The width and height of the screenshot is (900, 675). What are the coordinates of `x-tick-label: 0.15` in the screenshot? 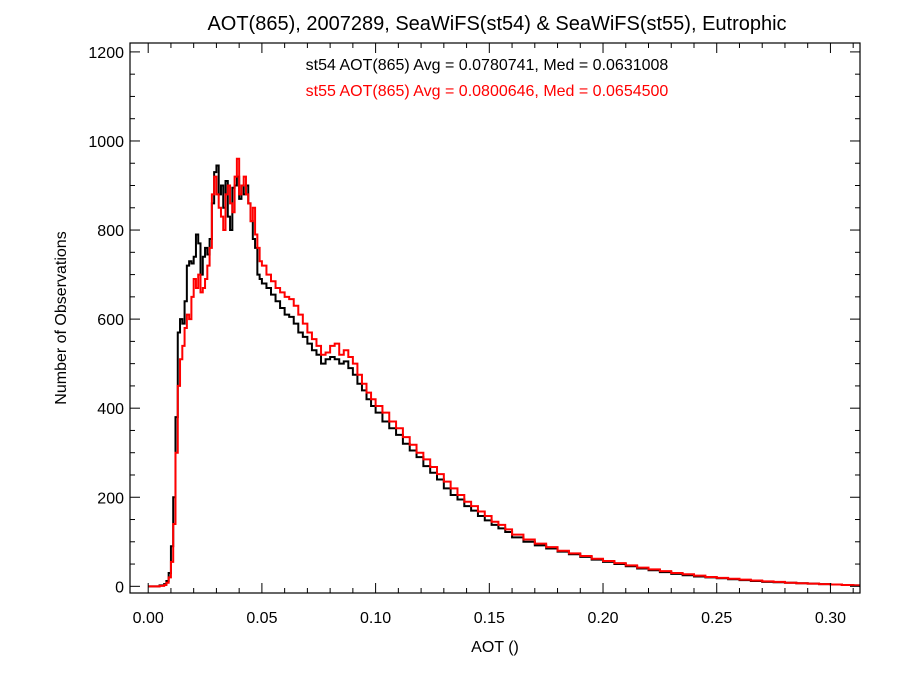 It's located at (489, 618).